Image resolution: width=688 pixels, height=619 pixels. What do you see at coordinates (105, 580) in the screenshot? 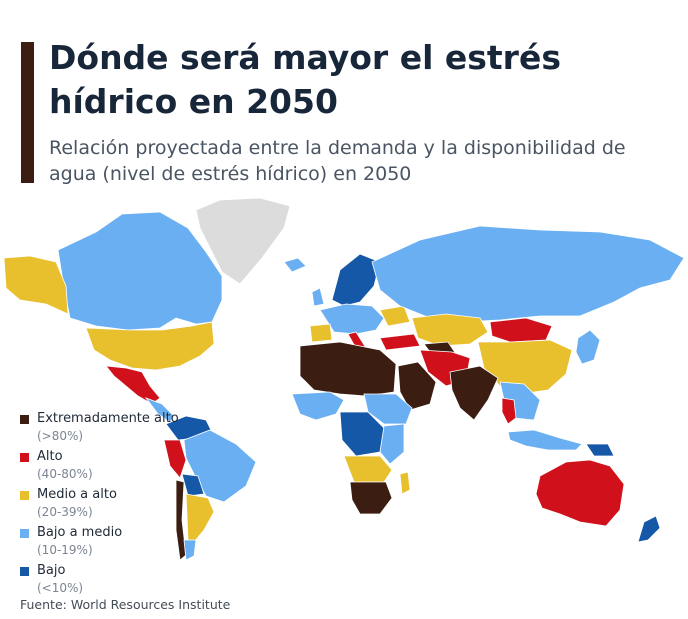
I see `legend-item: Bajo (<10%)` at bounding box center [105, 580].